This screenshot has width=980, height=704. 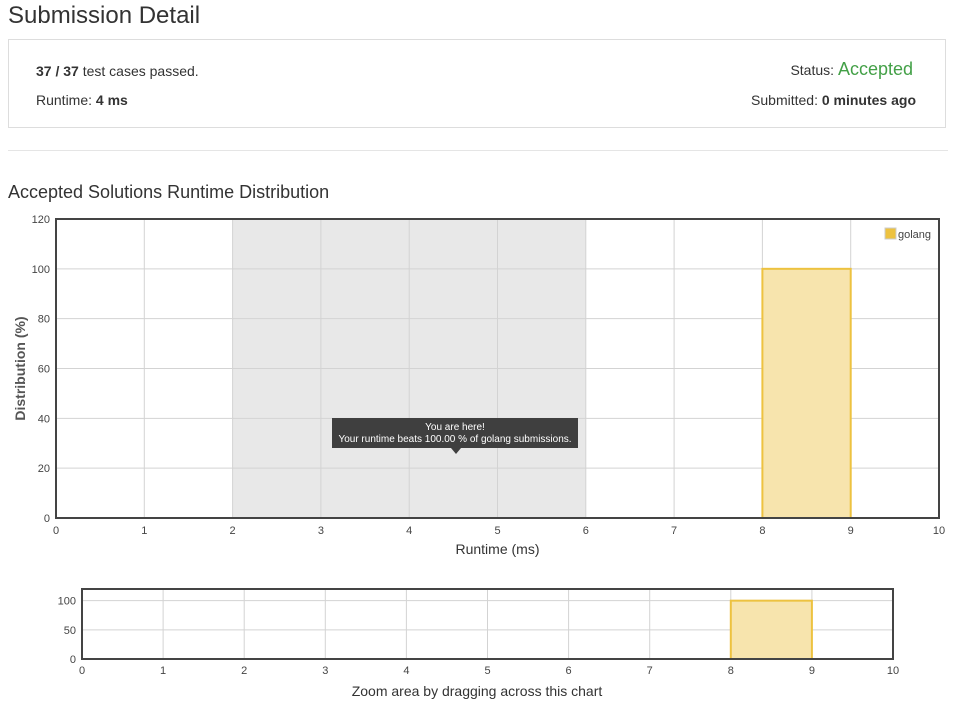 I want to click on submitted-summary: Submitted: 0 minutes ago, so click(x=833, y=100).